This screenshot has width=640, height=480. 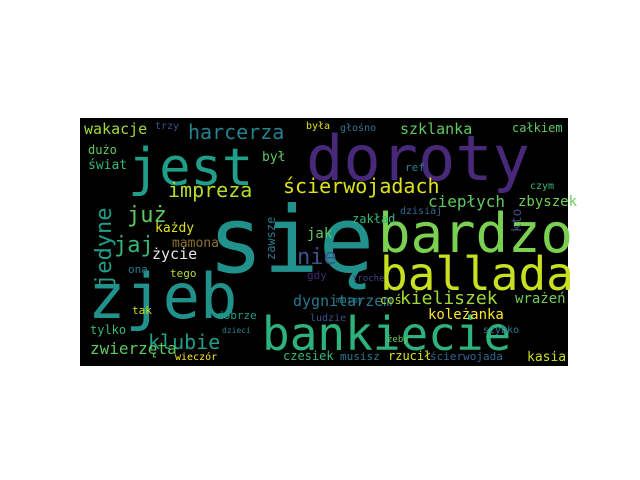 I want to click on word: klubie, so click(x=184, y=342).